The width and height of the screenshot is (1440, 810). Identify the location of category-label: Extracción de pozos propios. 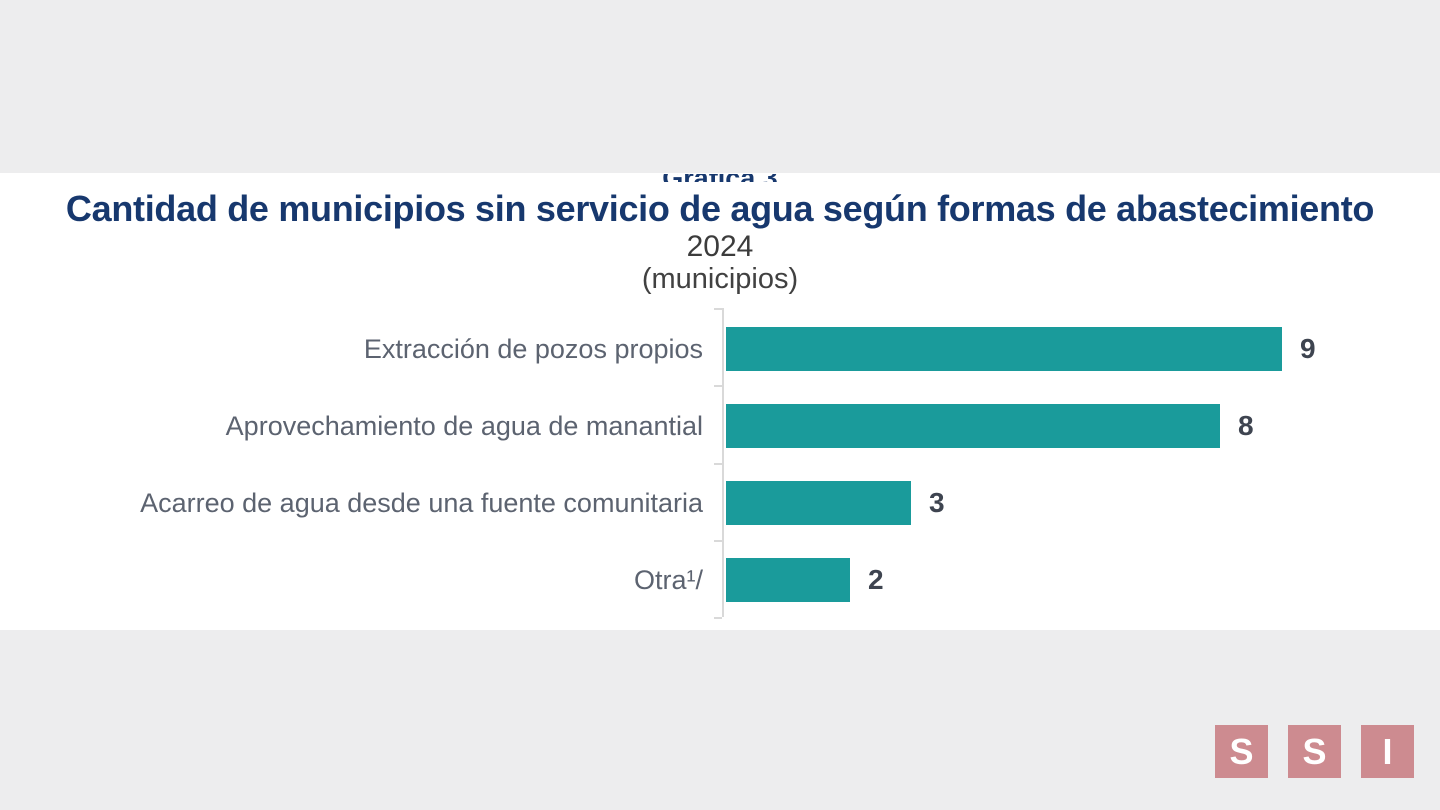
(533, 349).